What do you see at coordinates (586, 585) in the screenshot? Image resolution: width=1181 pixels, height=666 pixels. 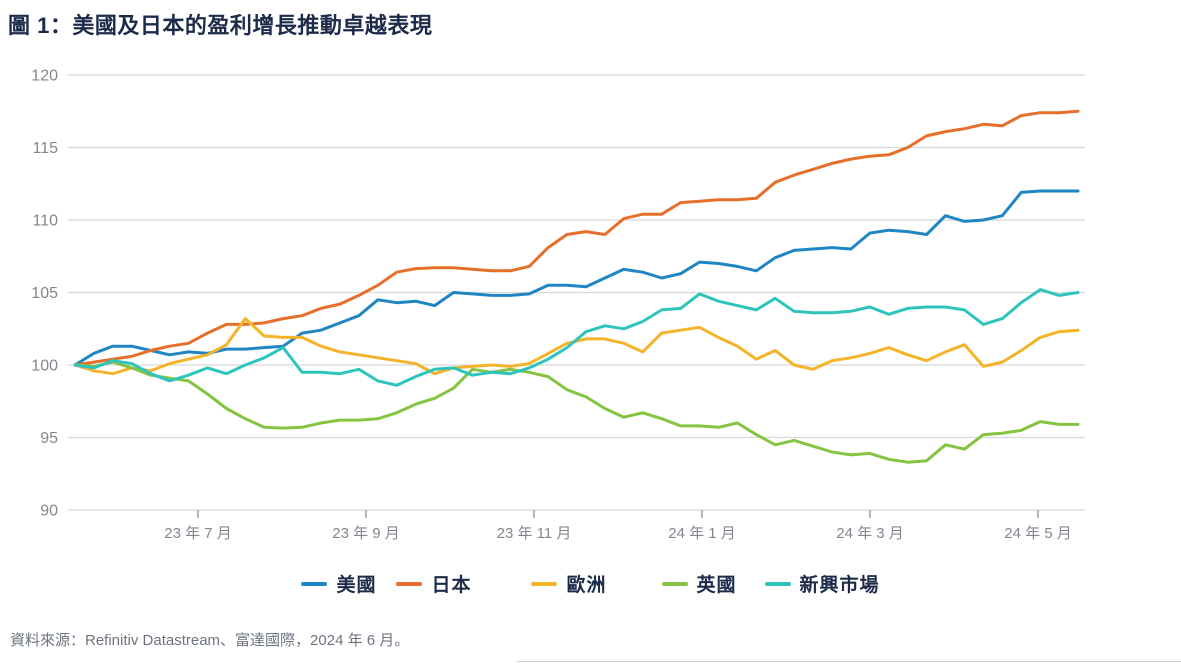 I see `legend-label-europe: 歐洲` at bounding box center [586, 585].